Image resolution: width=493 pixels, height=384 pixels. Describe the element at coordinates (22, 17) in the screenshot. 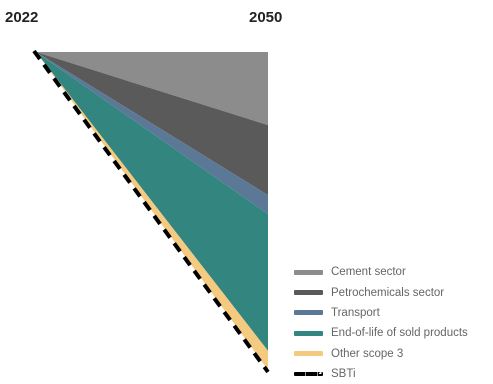

I see `x-axis-start-label: 2022` at that location.